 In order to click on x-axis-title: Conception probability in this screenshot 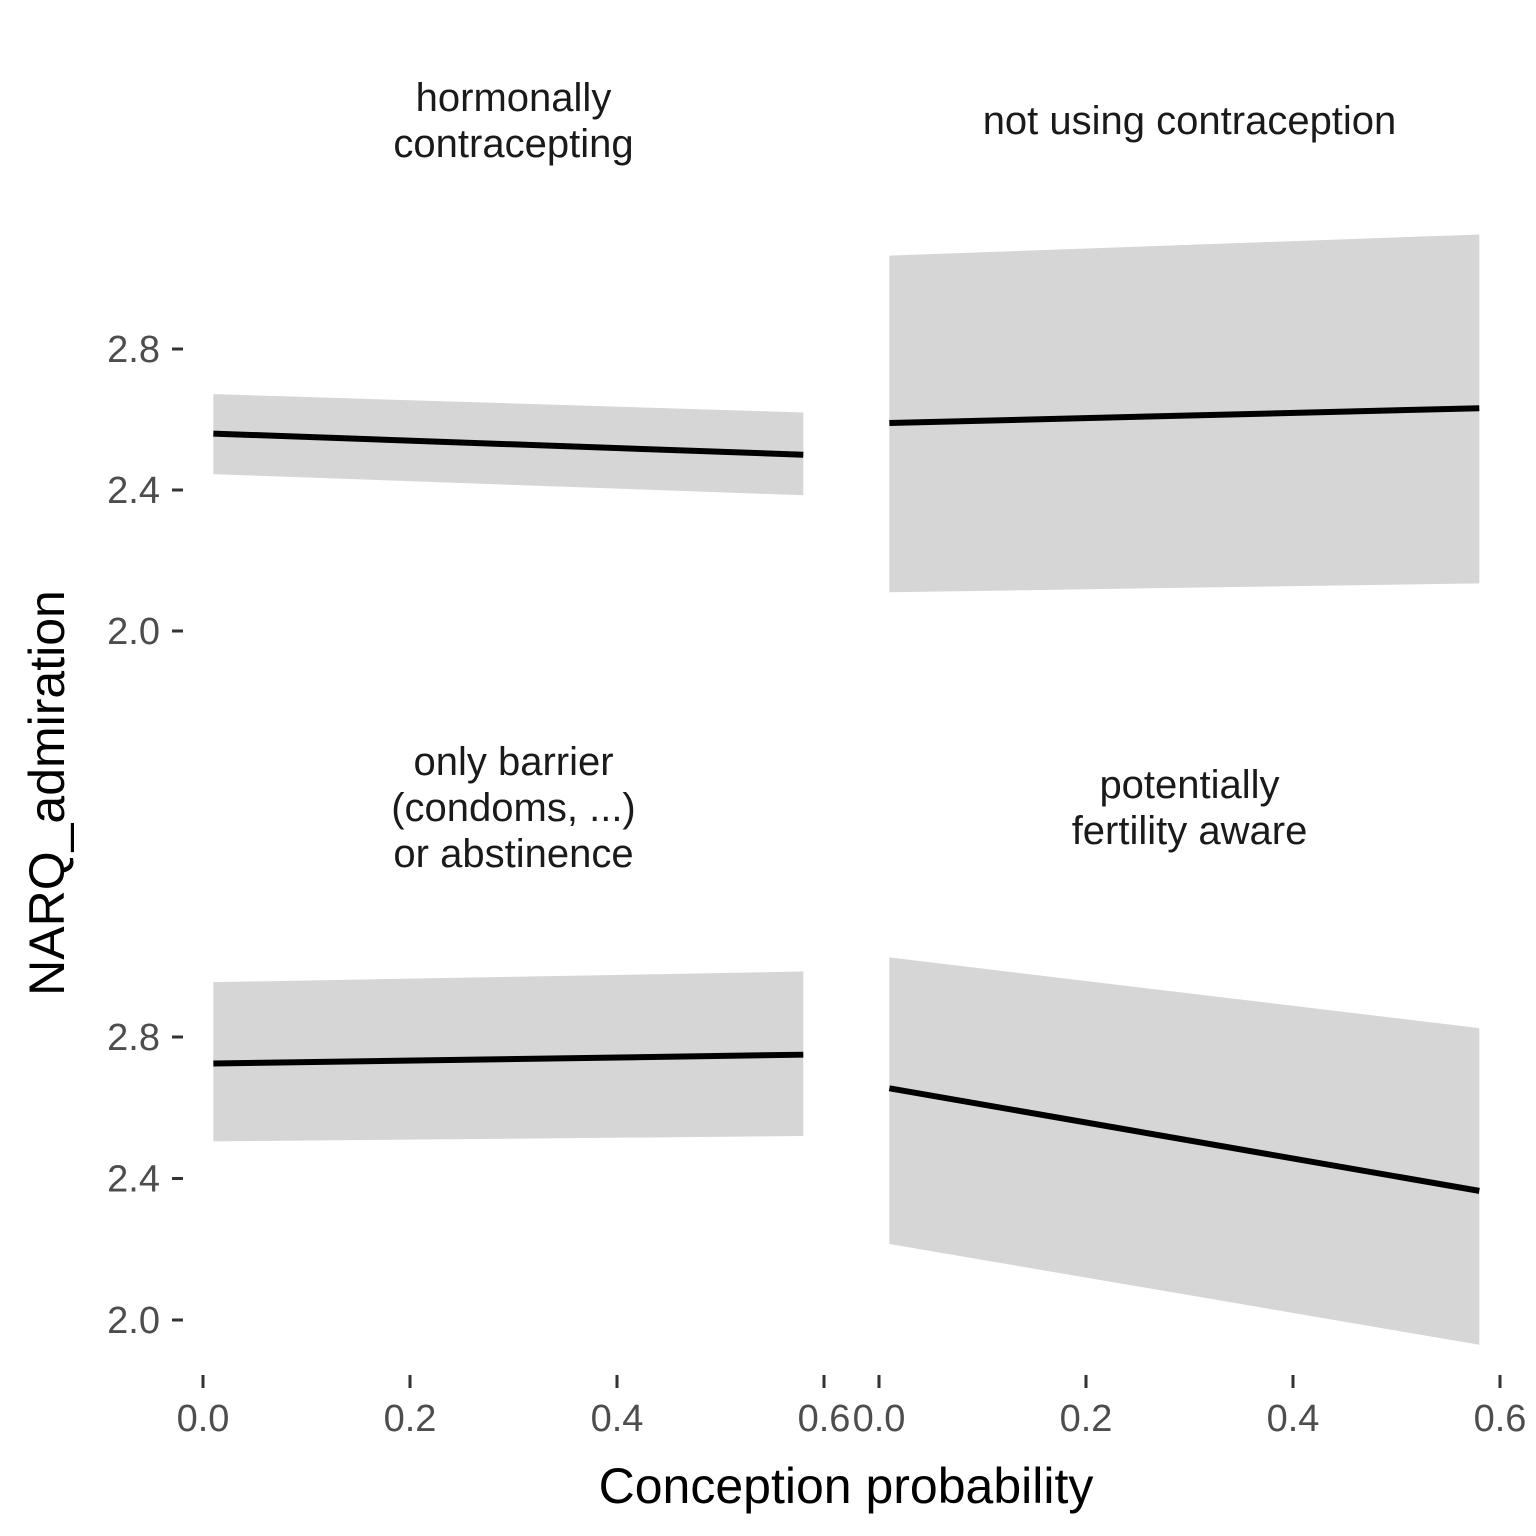, I will do `click(846, 1486)`.